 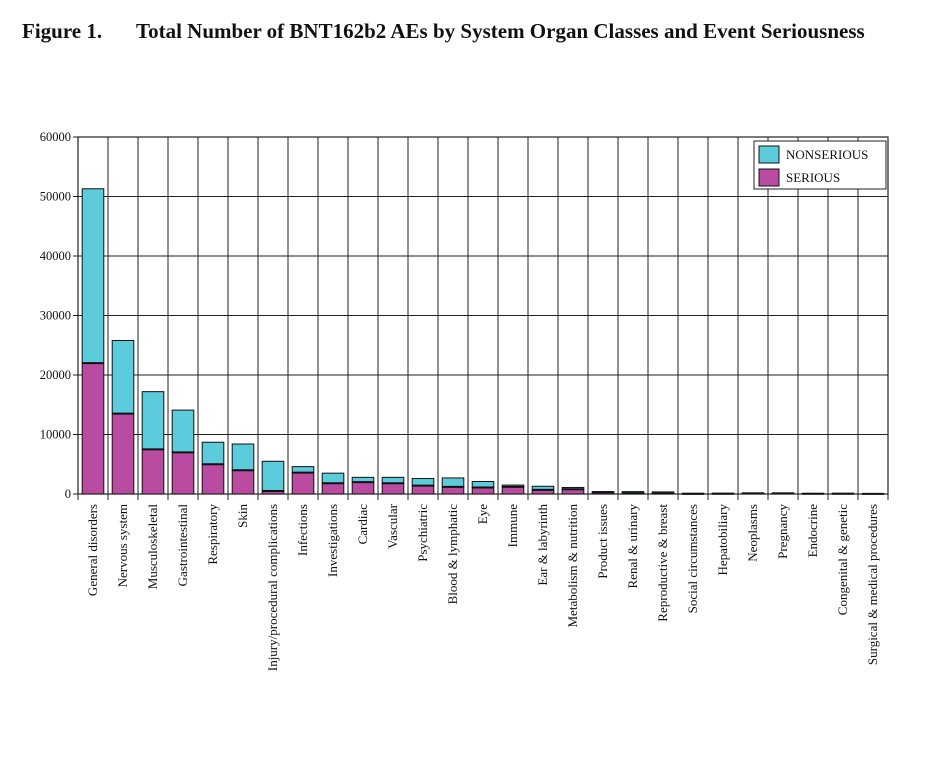 What do you see at coordinates (820, 165) in the screenshot?
I see `legend: NONSERIOUS SERIOUS` at bounding box center [820, 165].